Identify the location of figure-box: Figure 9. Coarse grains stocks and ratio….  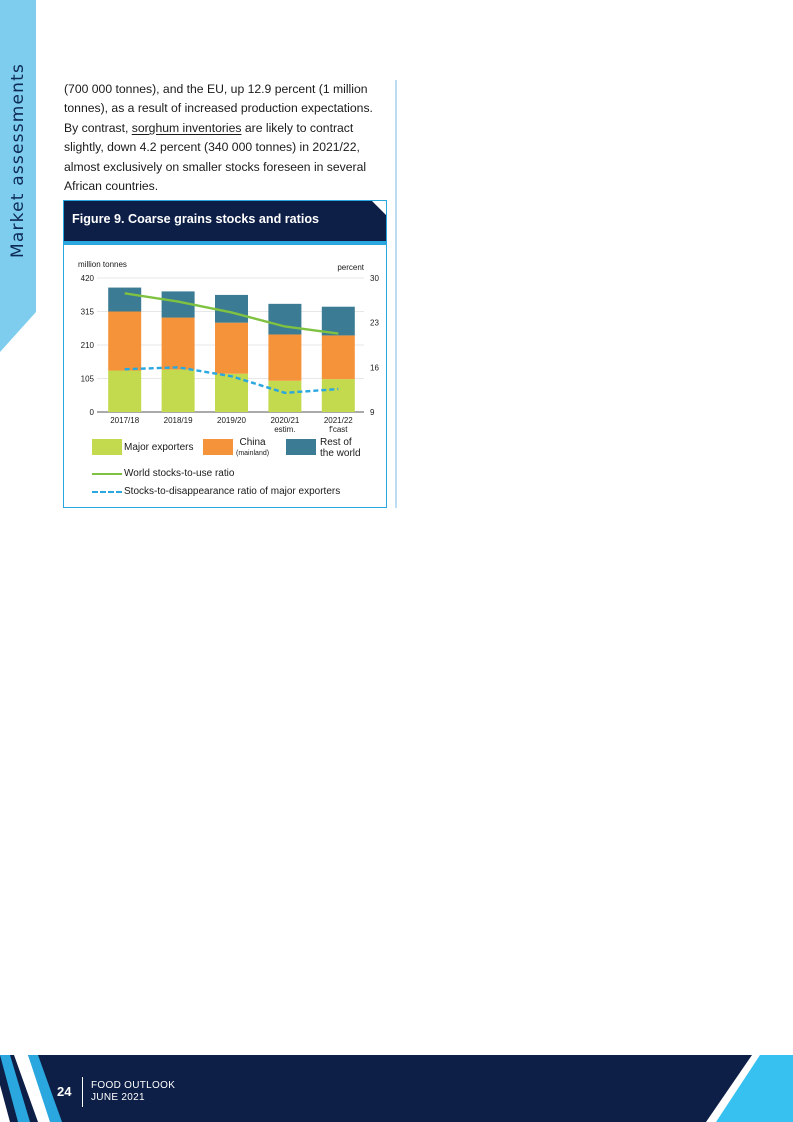
(225, 354).